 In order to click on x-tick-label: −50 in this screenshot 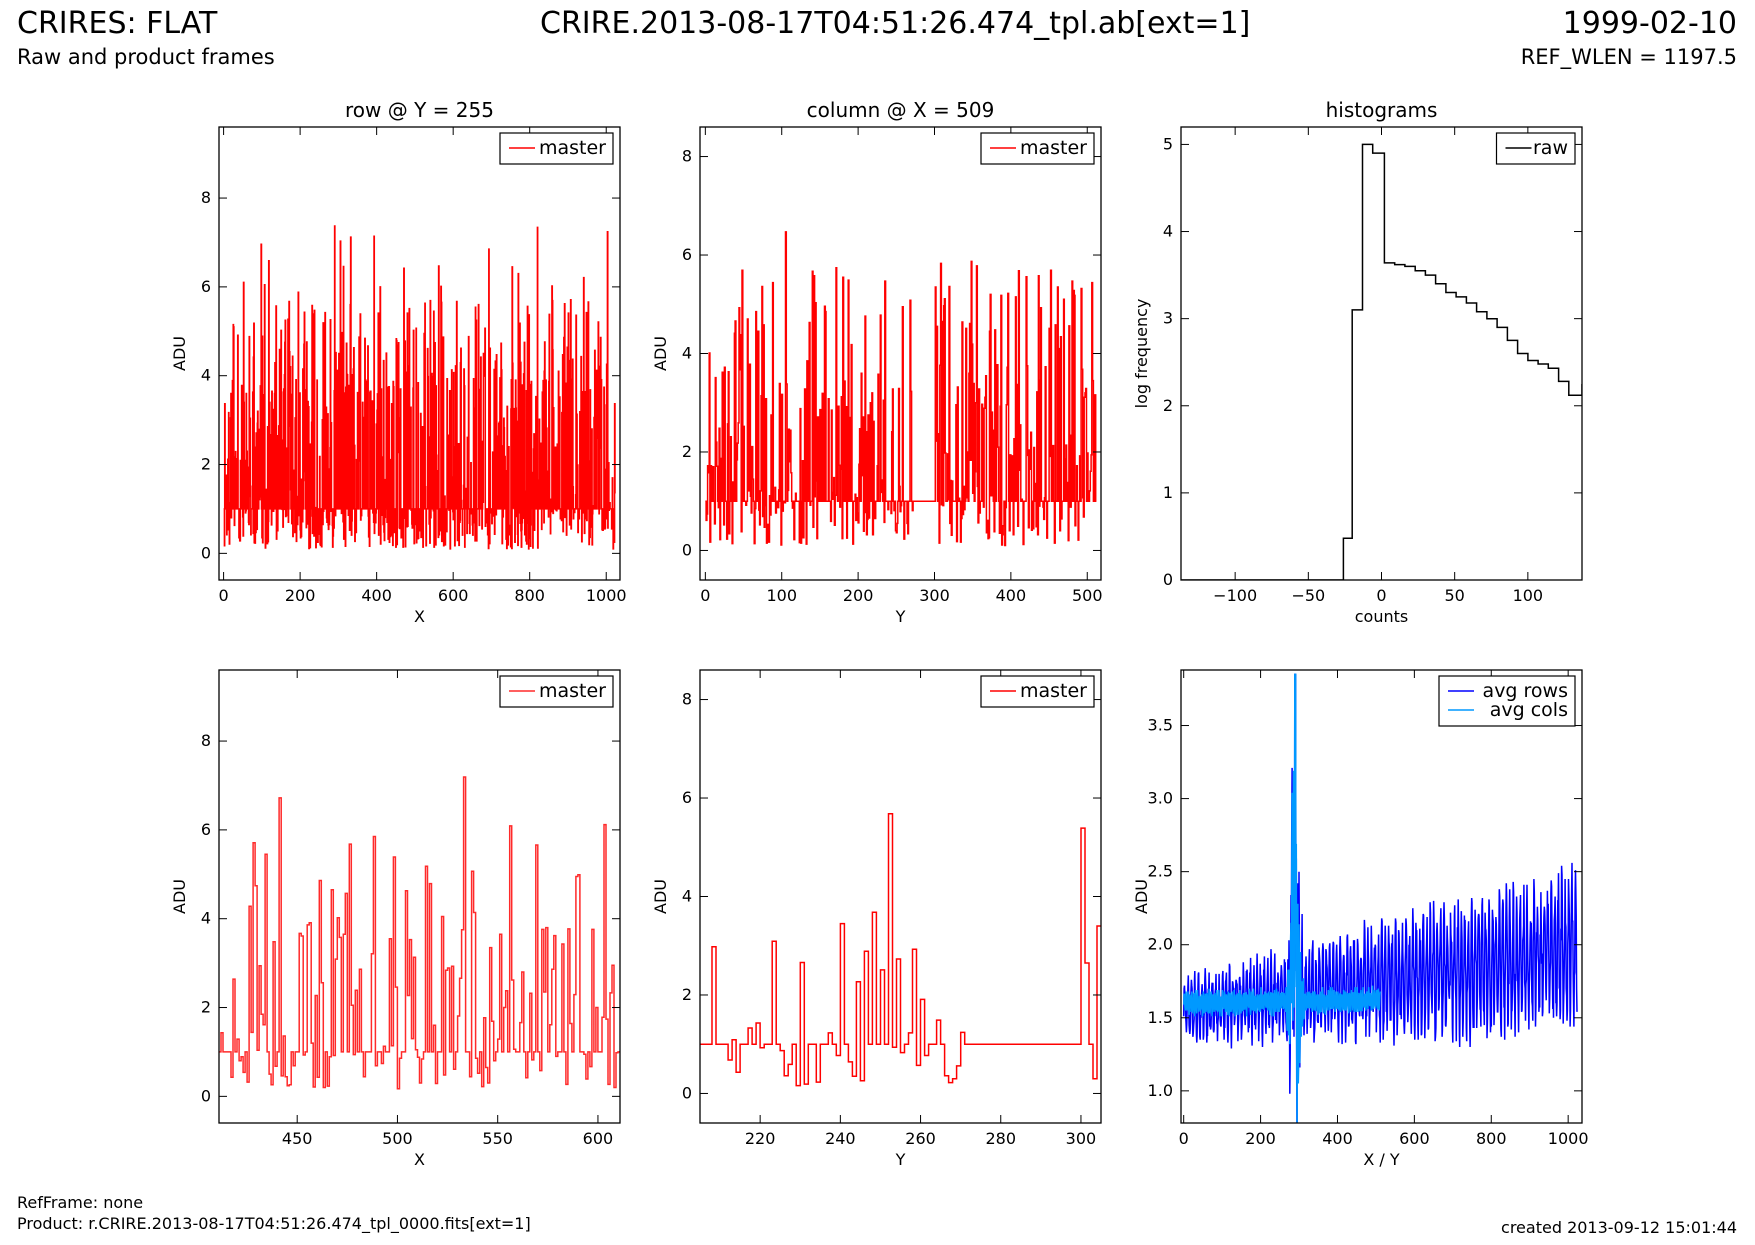, I will do `click(1308, 595)`.